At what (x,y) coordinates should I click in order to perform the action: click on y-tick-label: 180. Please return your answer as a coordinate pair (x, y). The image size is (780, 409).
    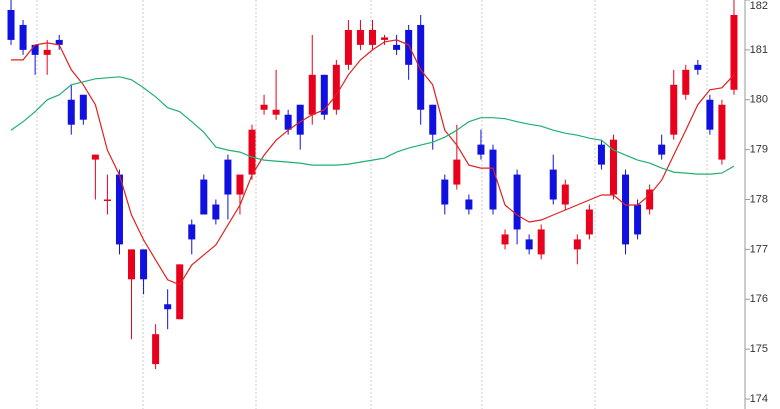
    Looking at the image, I should click on (759, 100).